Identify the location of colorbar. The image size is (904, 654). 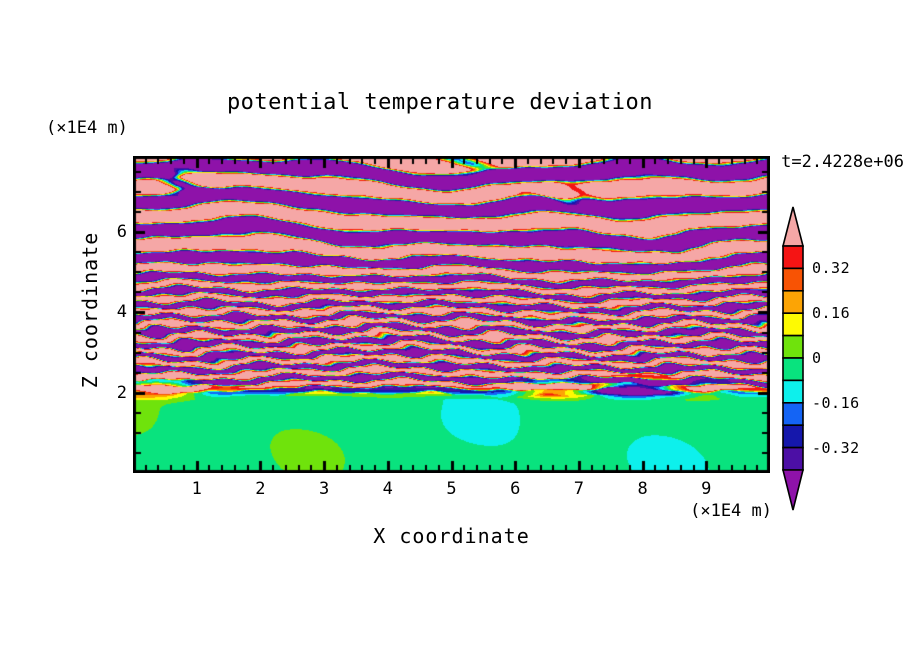
(793, 360).